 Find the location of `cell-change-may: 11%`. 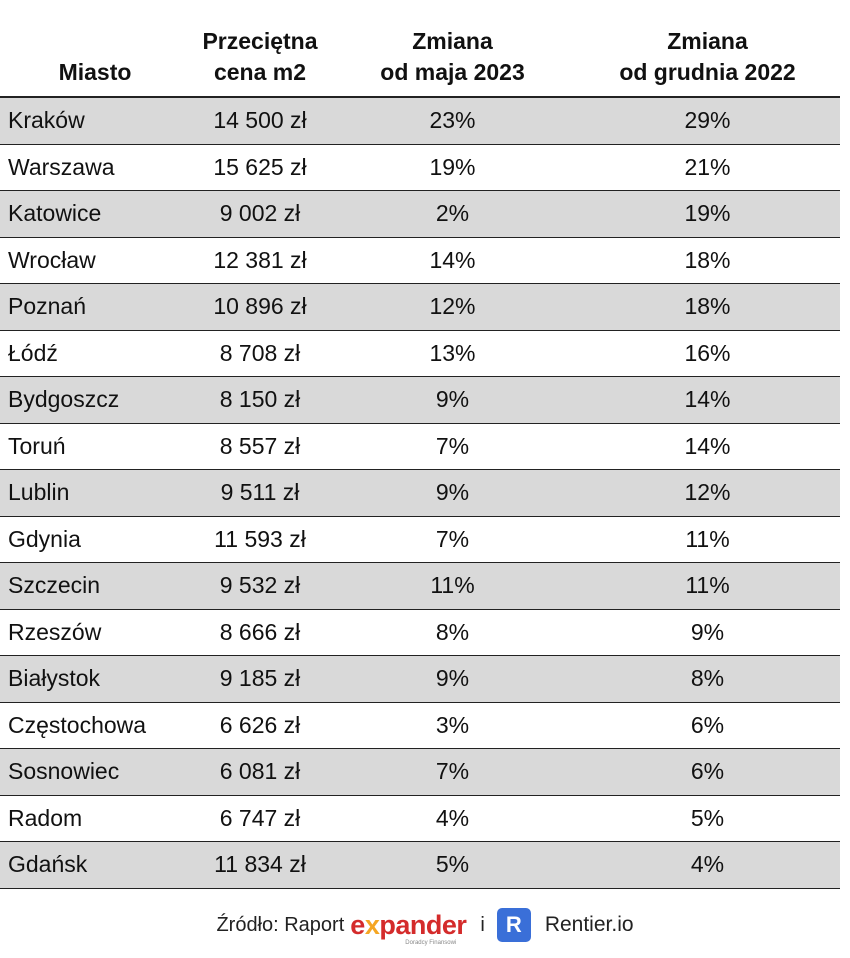

cell-change-may: 11% is located at coordinates (452, 585).